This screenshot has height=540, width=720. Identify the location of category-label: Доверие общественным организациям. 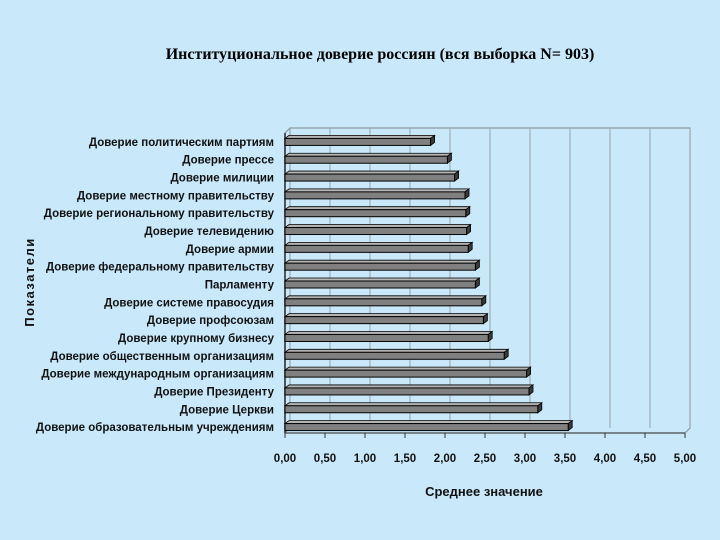
(162, 357).